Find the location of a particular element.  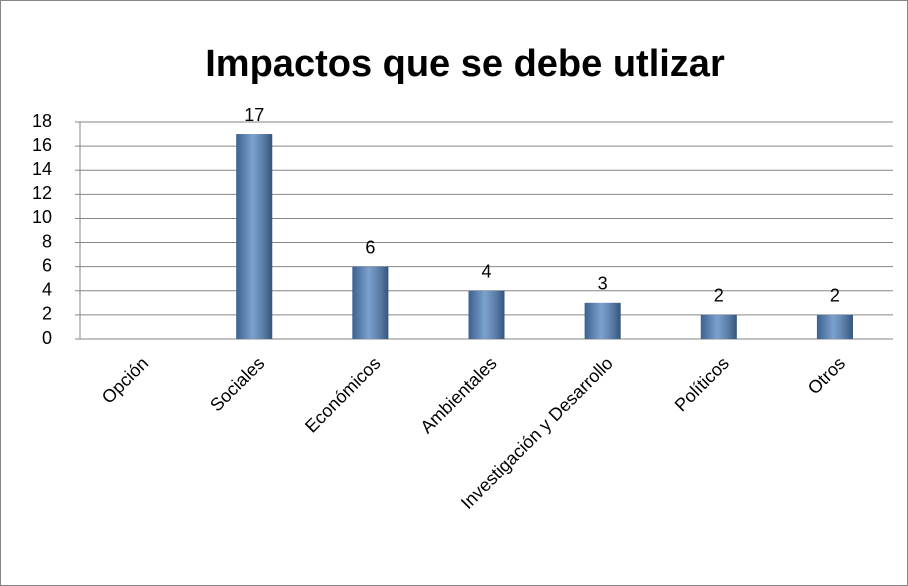

y-tick-label: 0 is located at coordinates (47, 338).